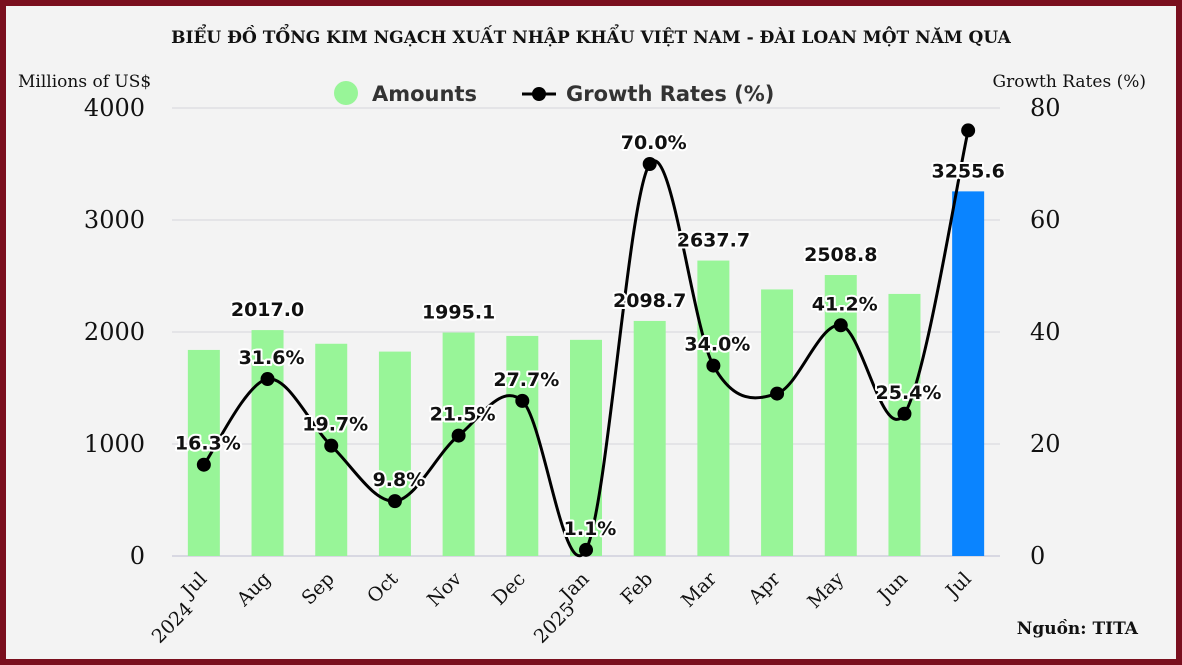  I want to click on bar-value-label: 1995.1, so click(458, 313).